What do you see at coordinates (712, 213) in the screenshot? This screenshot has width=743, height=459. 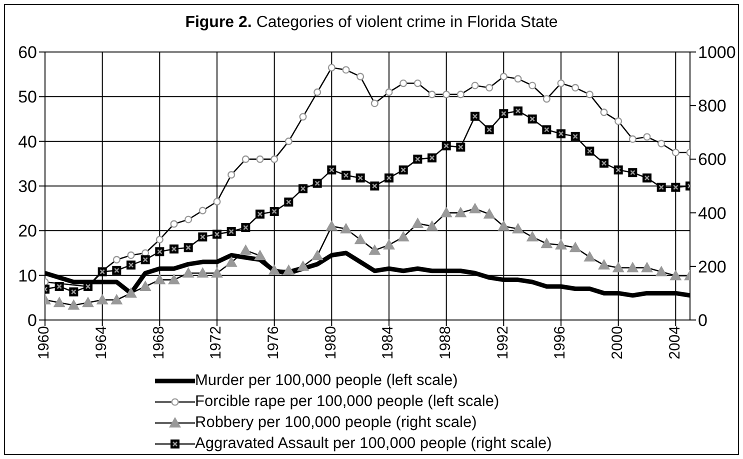 I see `y2-tick-label: 400` at bounding box center [712, 213].